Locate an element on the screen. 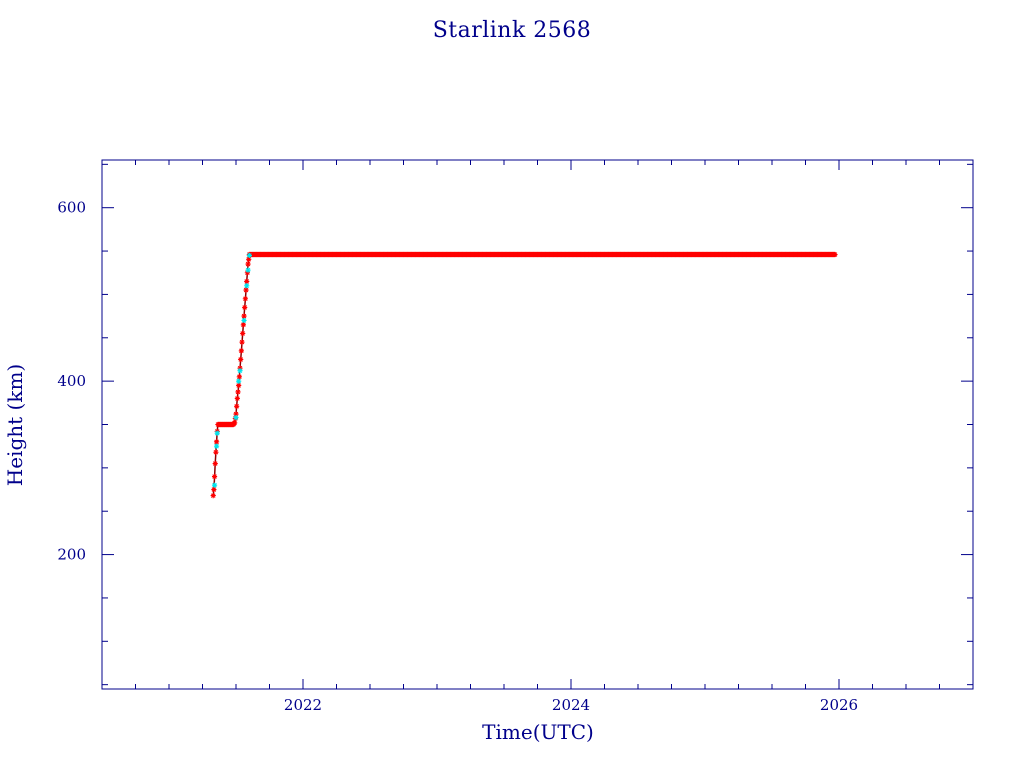 Image resolution: width=1024 pixels, height=768 pixels. x-axis-label: Time(UTC) is located at coordinates (538, 732).